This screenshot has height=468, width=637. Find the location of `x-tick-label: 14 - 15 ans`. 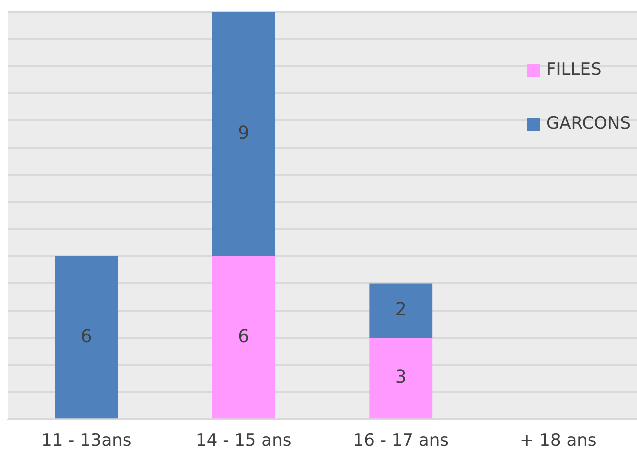

x-tick-label: 14 - 15 ans is located at coordinates (244, 441).